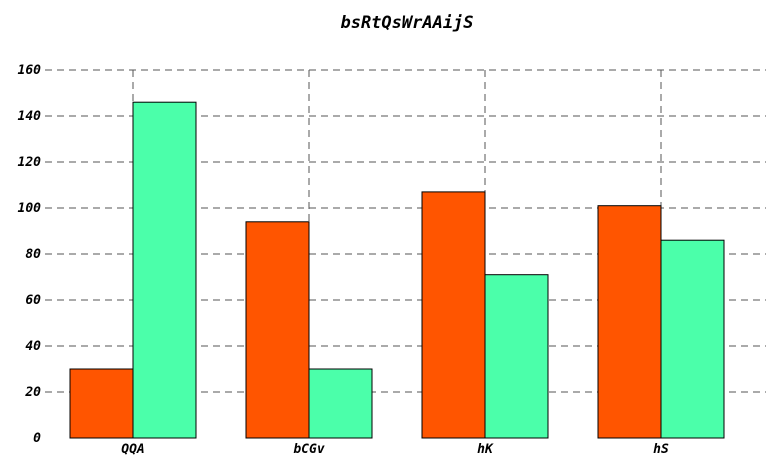  I want to click on bar-series2-hS, so click(692, 339).